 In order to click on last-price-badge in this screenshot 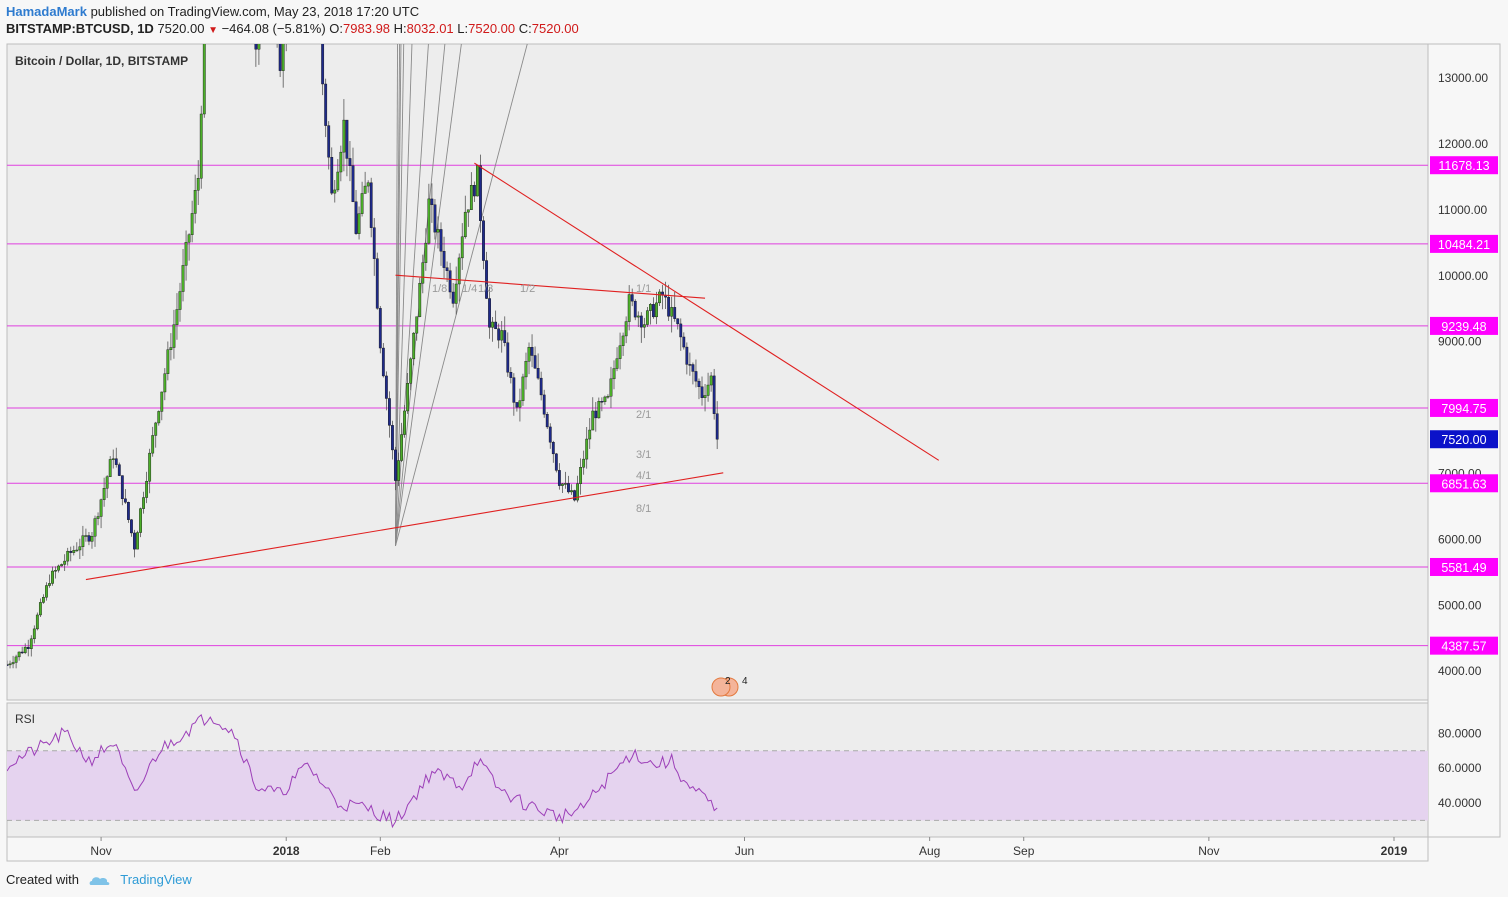, I will do `click(1464, 439)`.